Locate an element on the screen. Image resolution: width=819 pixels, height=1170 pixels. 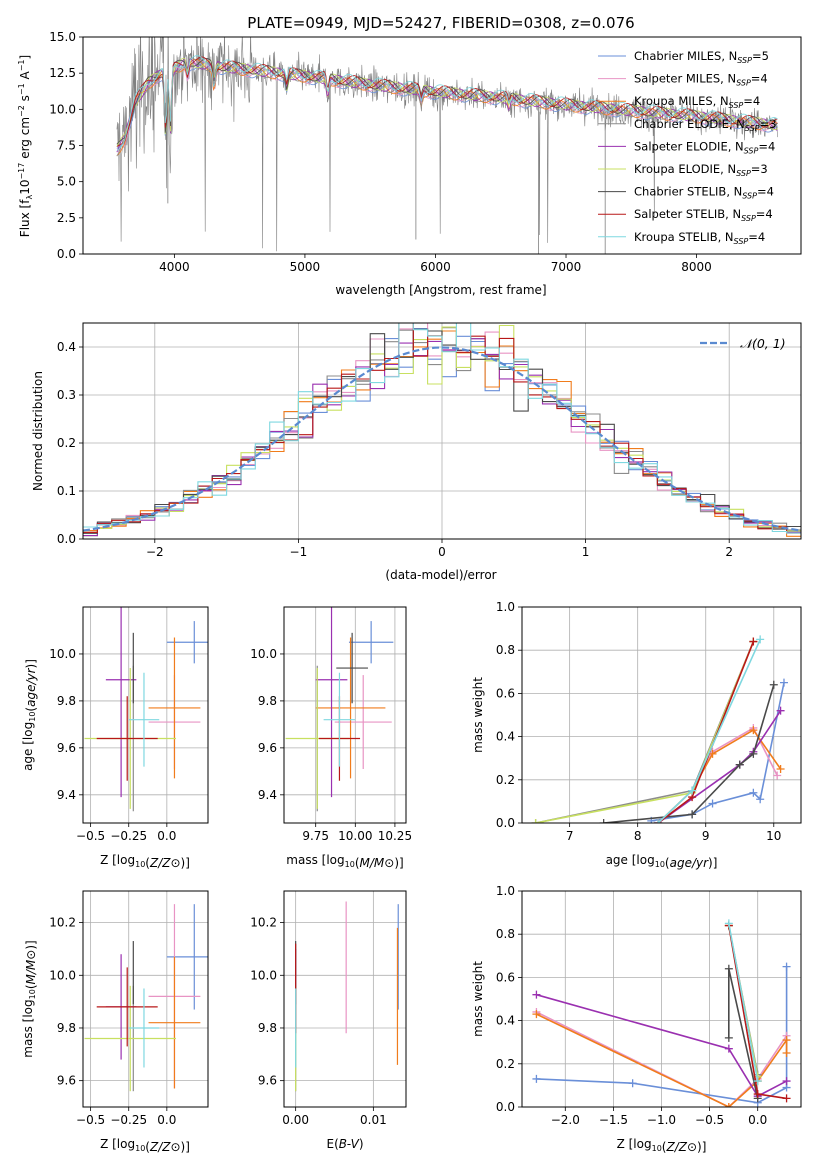
x-tick-label: 1 is located at coordinates (586, 552).